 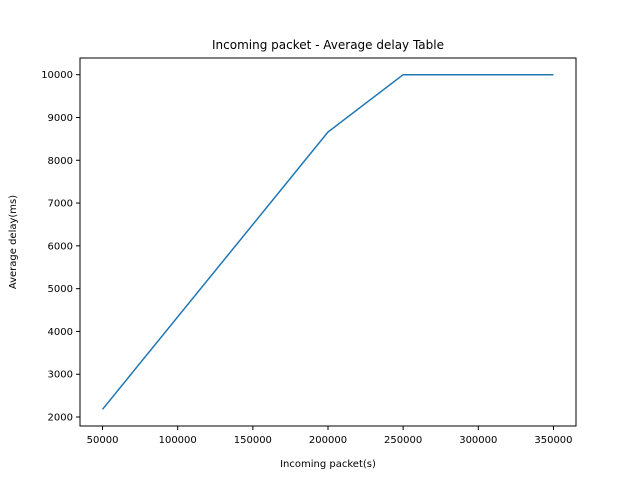 I want to click on y-tick-label: 10000, so click(x=57, y=75).